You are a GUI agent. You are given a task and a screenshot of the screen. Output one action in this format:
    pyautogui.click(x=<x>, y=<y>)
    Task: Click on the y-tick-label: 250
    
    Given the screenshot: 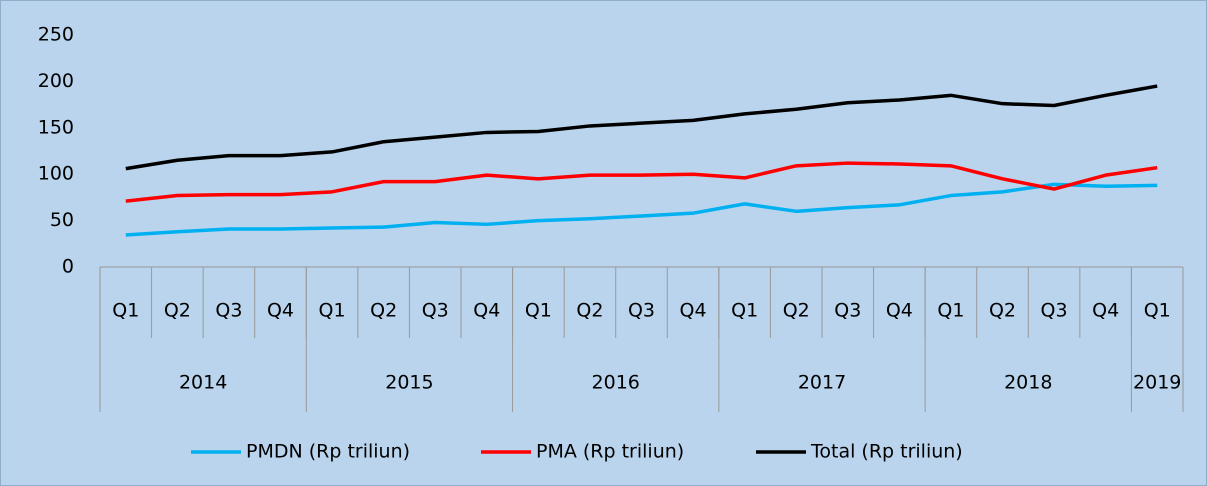 What is the action you would take?
    pyautogui.click(x=56, y=35)
    